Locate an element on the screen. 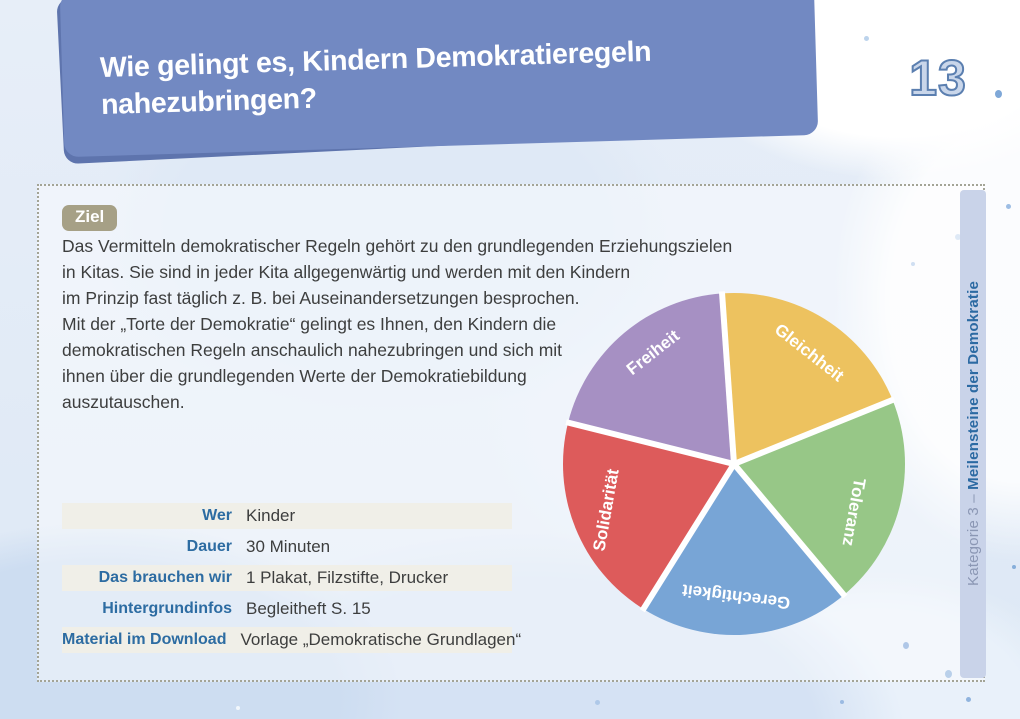  ziel-badge: Ziel is located at coordinates (90, 218).